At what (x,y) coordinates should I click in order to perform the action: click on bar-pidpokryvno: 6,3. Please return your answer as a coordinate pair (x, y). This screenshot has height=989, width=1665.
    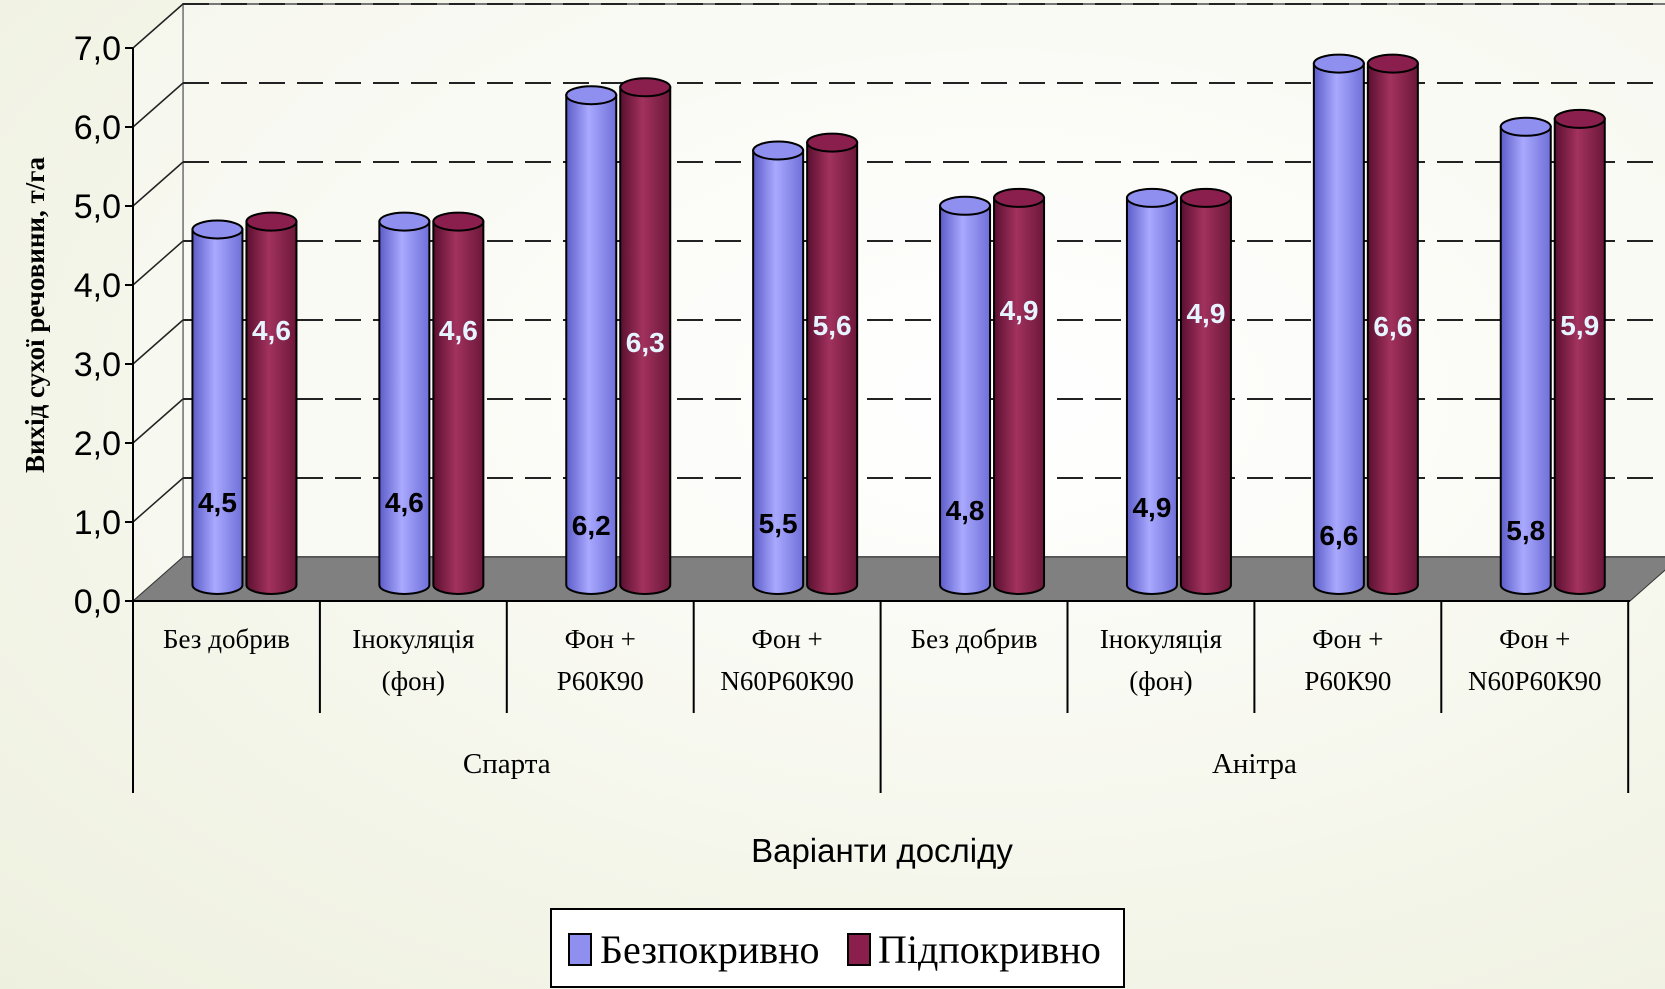
    Looking at the image, I should click on (645, 336).